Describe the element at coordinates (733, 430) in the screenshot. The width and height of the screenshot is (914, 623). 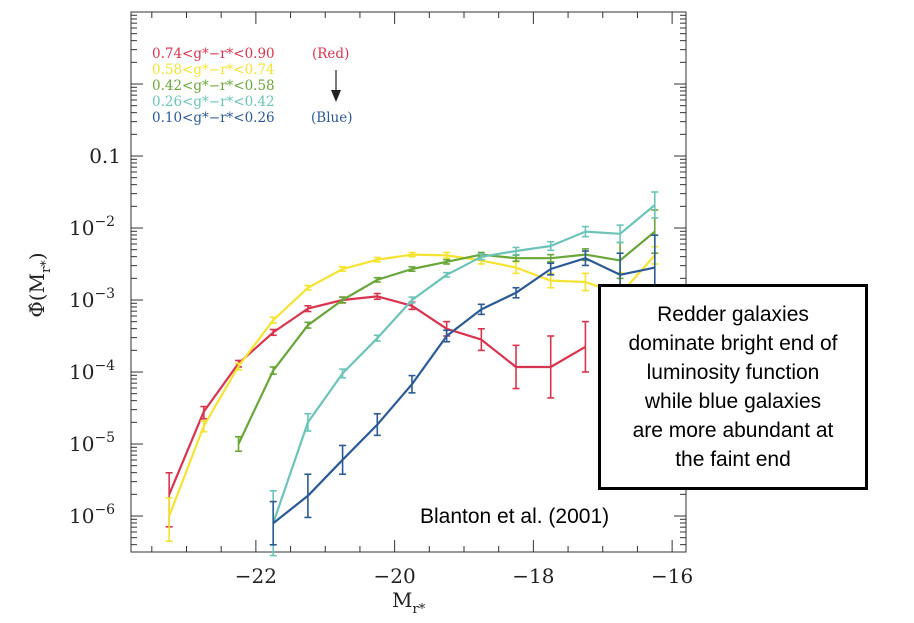
I see `annotation-line: are more abundant at` at that location.